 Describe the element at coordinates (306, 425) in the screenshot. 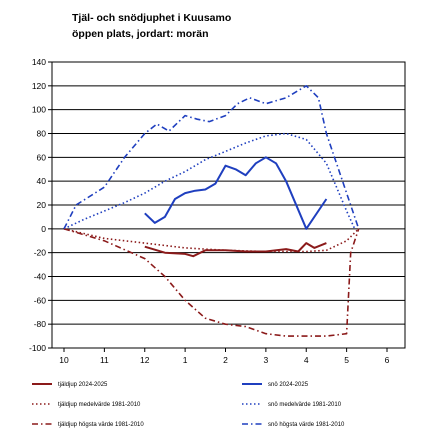

I see `legend-label-5: snö högsta värde 1981-2010` at that location.